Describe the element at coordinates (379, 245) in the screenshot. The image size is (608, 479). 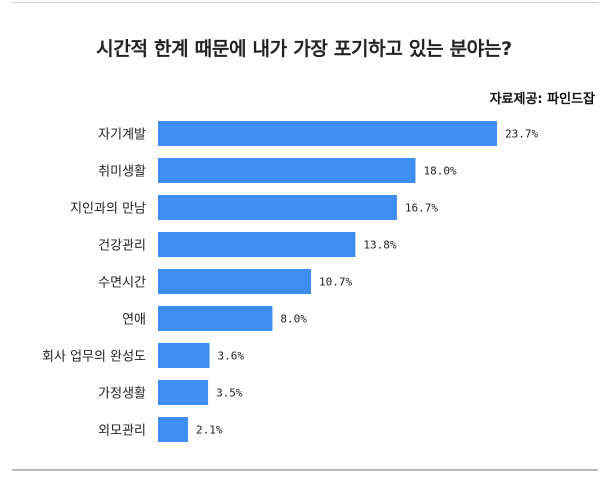
I see `value-label: 13.8%` at that location.